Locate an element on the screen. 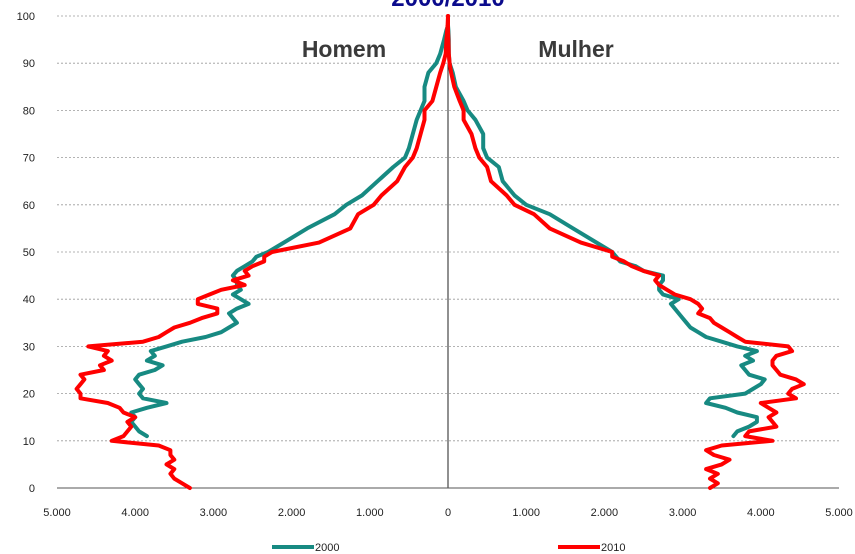  chart-title: 2000/2010 is located at coordinates (447, 6).